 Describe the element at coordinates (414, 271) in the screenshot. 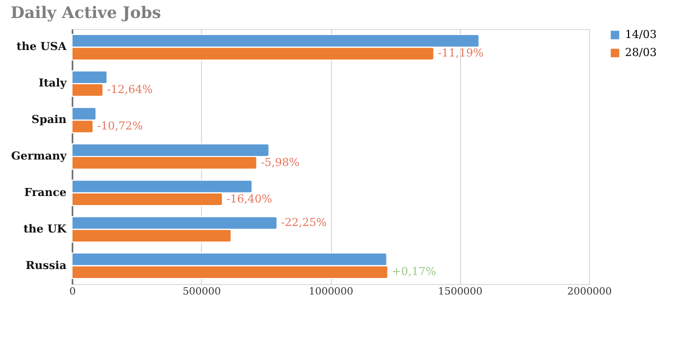

I see `annotation: +0,17%` at that location.